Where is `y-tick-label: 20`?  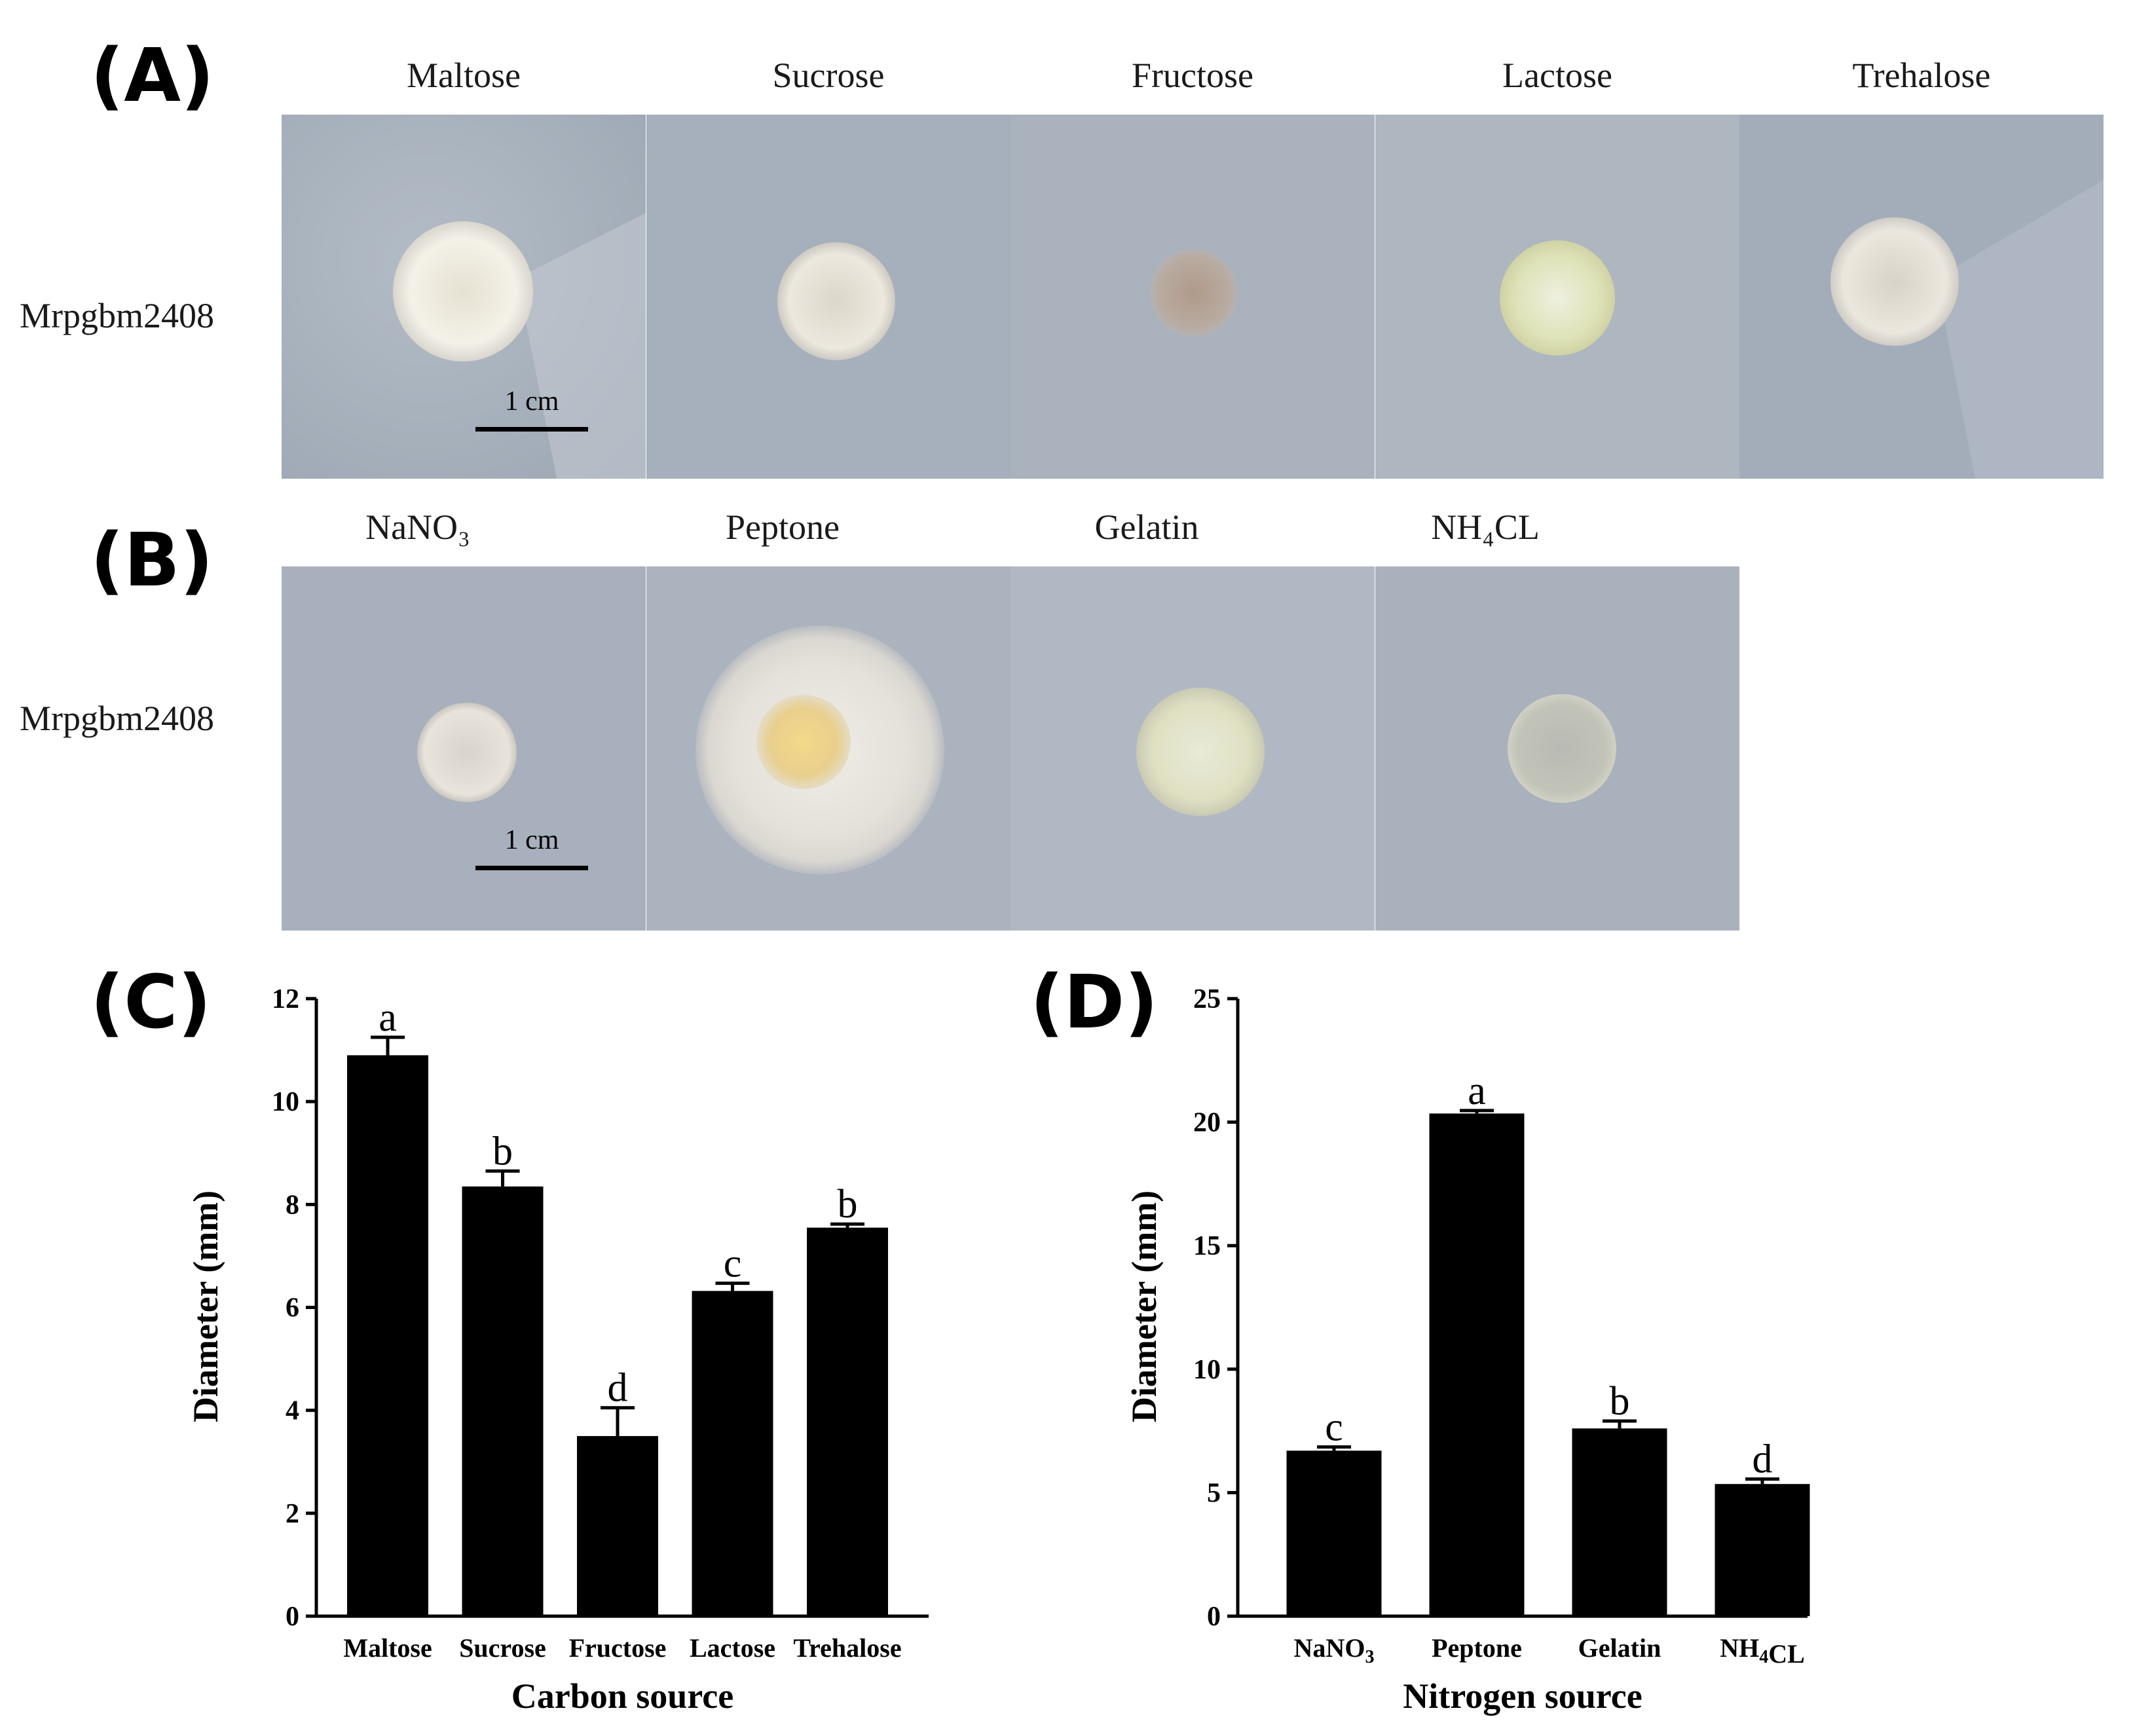 y-tick-label: 20 is located at coordinates (1207, 1123).